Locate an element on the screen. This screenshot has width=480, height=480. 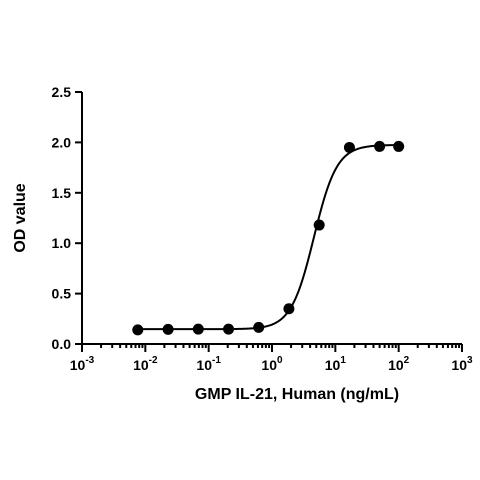
x-tick-label: 10¹ is located at coordinates (336, 364).